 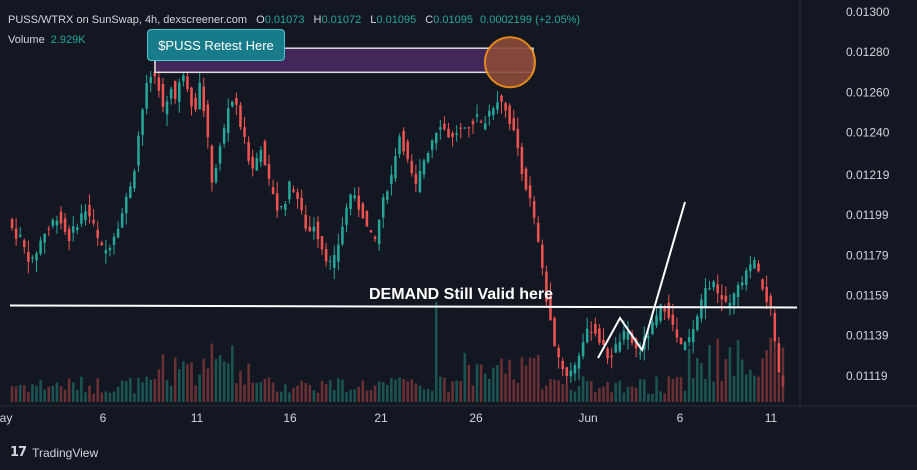 What do you see at coordinates (461, 294) in the screenshot?
I see `demand-annotation: DEMAND Still Valid here` at bounding box center [461, 294].